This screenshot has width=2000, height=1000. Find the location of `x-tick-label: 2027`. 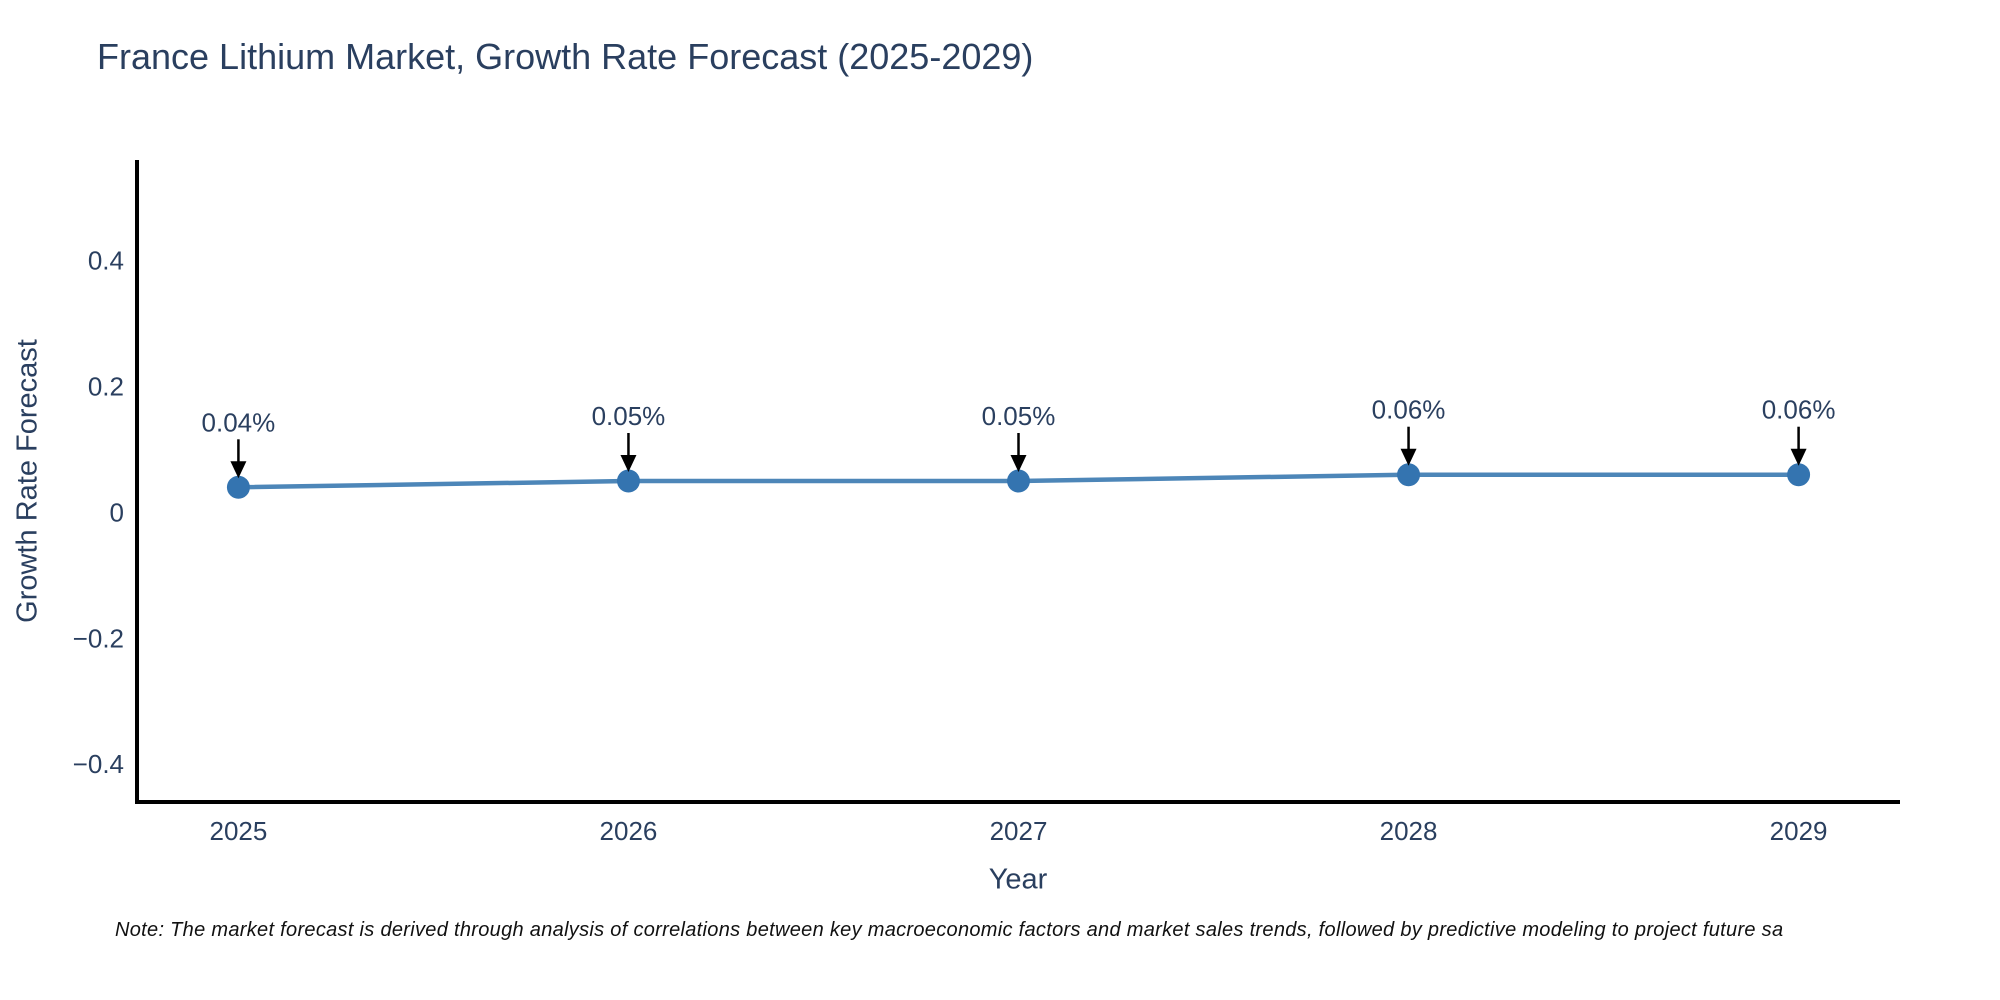

x-tick-label: 2027 is located at coordinates (1019, 831).